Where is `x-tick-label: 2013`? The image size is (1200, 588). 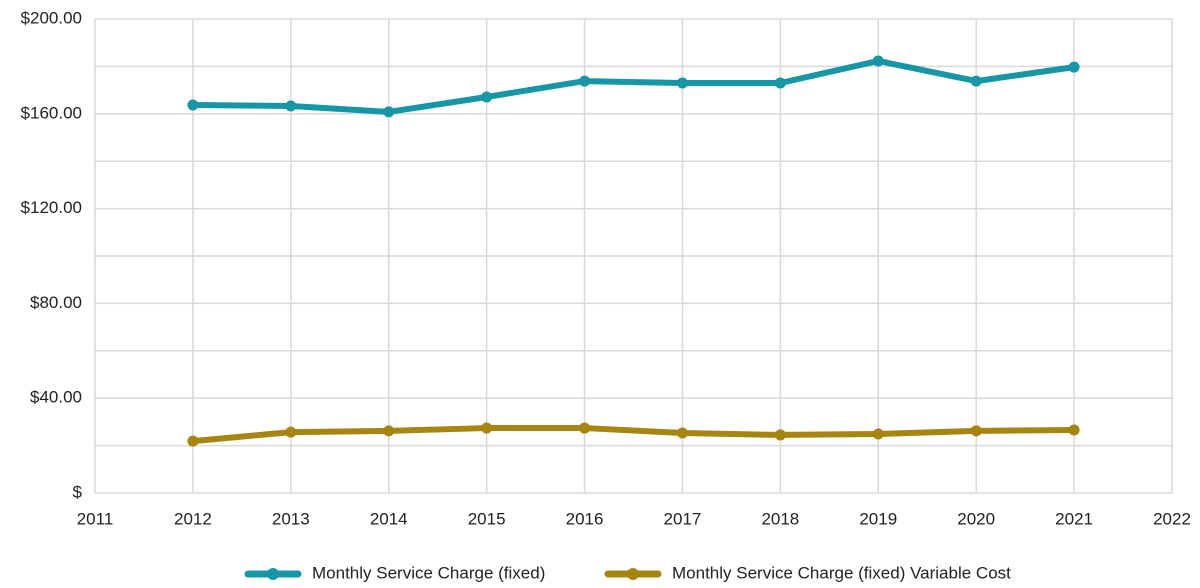
x-tick-label: 2013 is located at coordinates (291, 518).